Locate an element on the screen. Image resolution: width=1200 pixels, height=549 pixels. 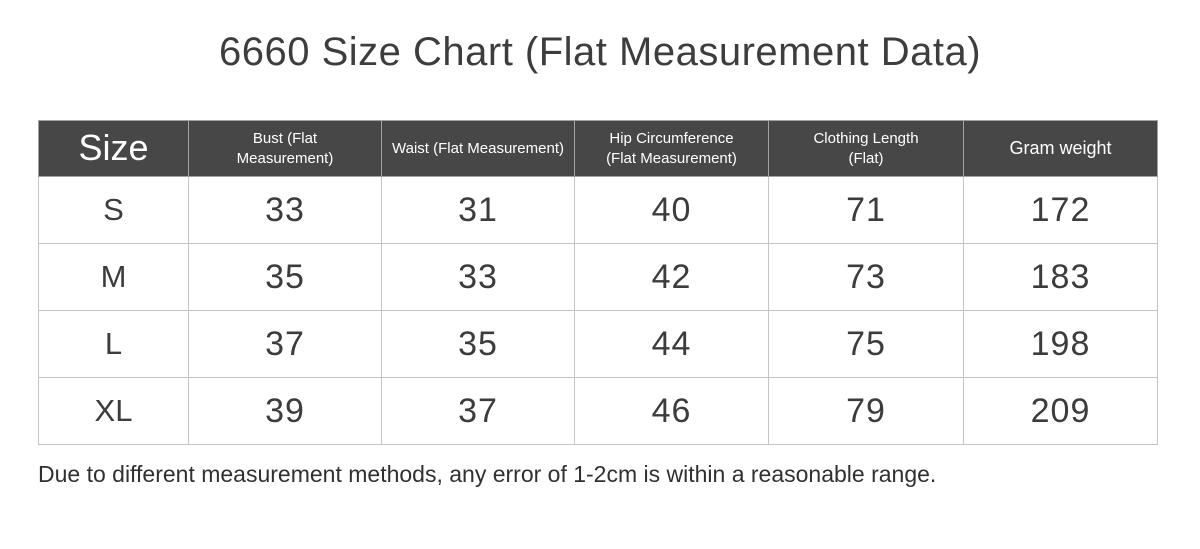
cell-length: 75 is located at coordinates (866, 344).